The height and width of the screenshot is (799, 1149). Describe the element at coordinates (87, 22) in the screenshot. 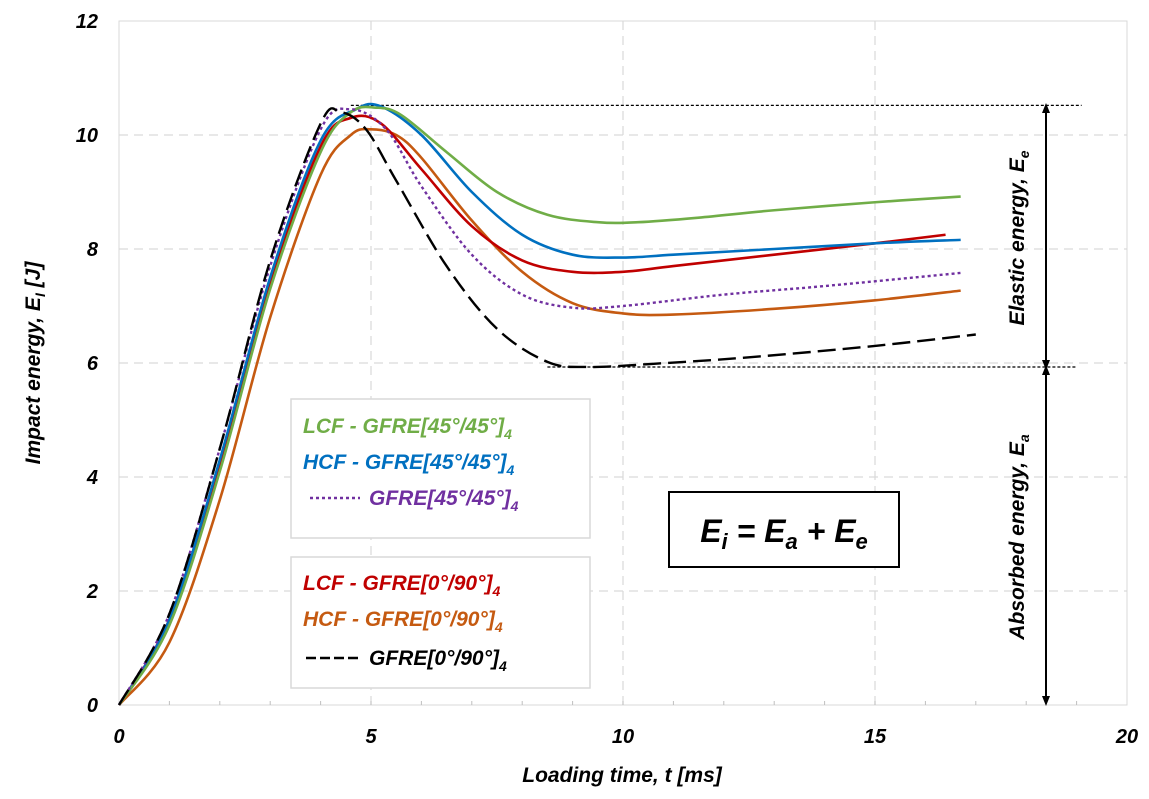

I see `y-tick-label-6: 12` at that location.